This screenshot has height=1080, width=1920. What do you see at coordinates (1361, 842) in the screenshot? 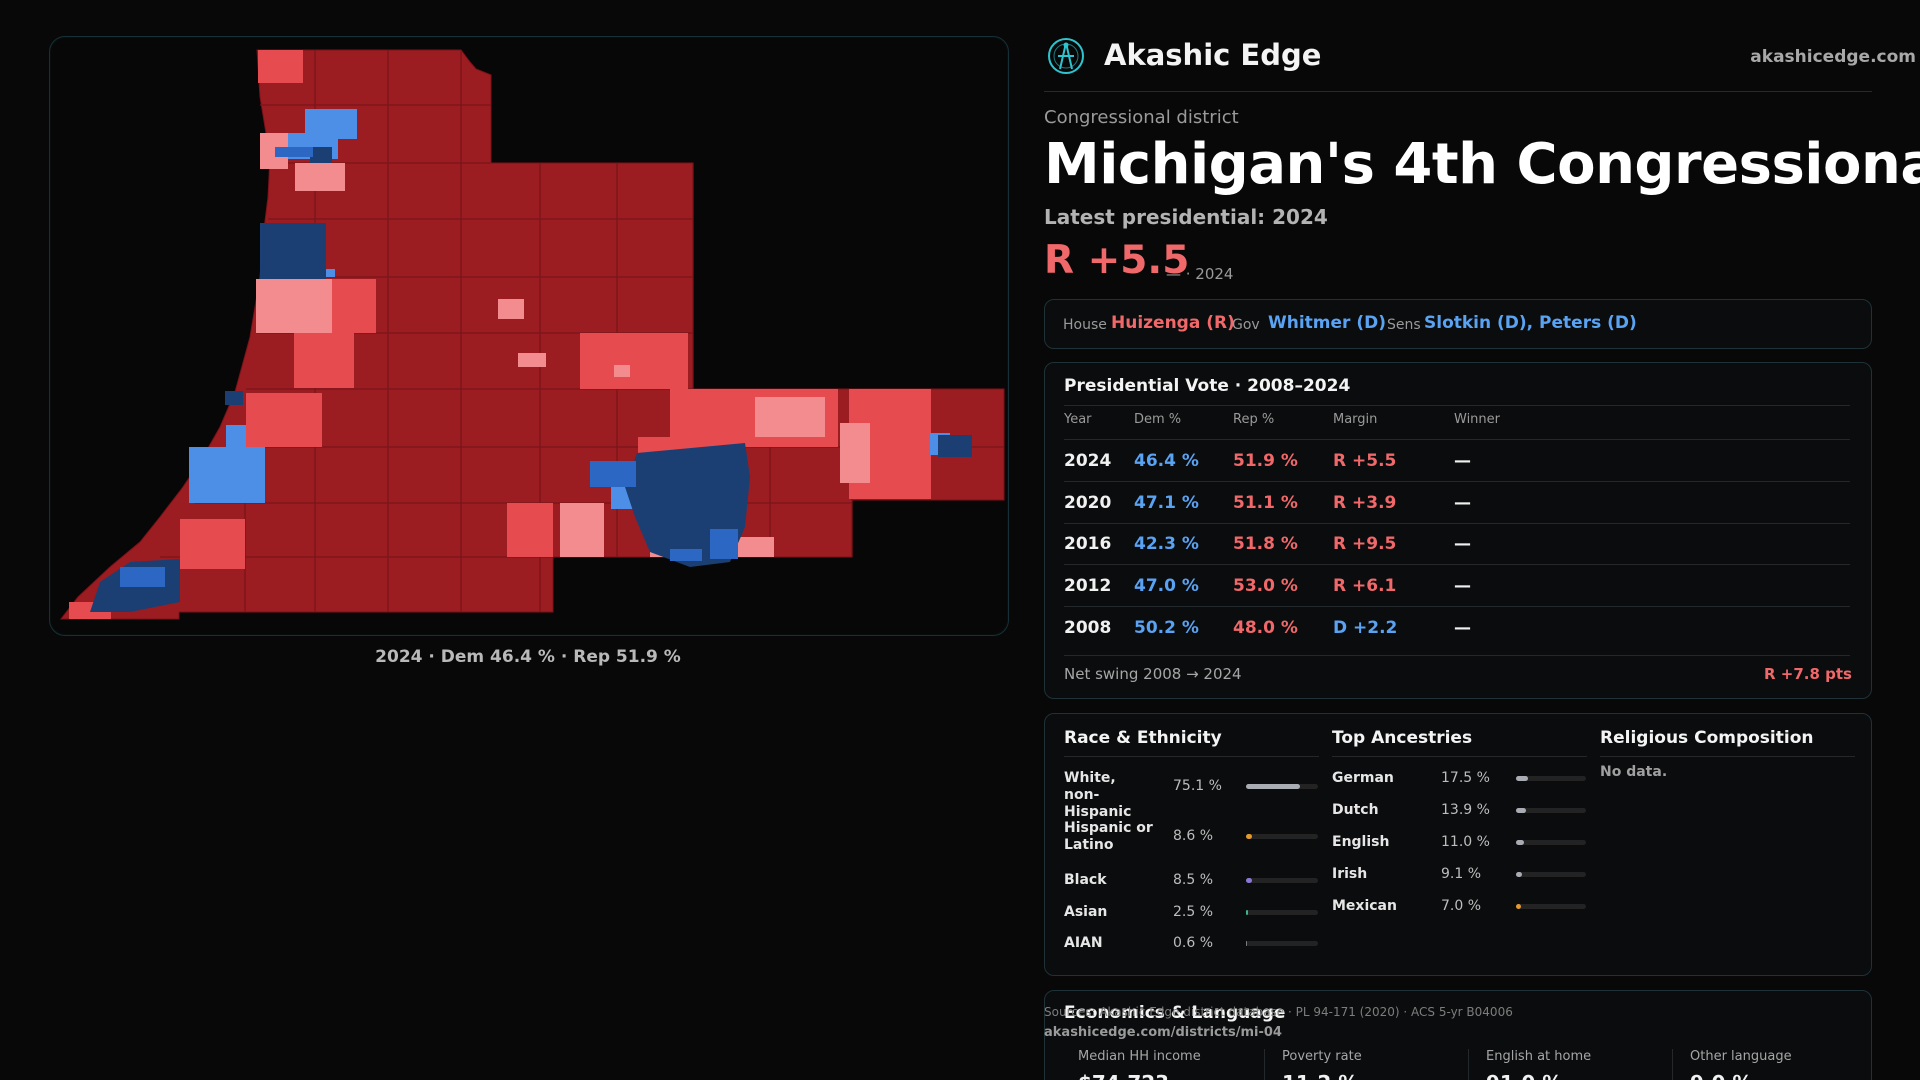
I see `ancestry-label: English` at bounding box center [1361, 842].